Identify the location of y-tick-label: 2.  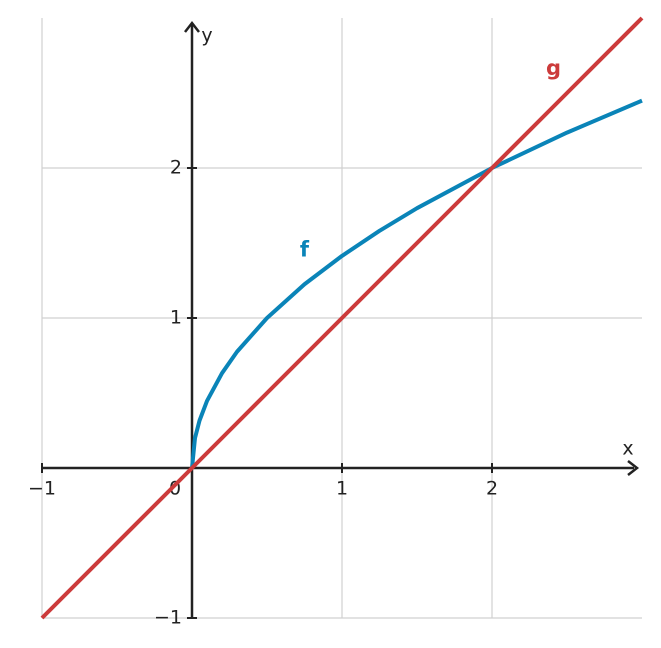
(176, 168).